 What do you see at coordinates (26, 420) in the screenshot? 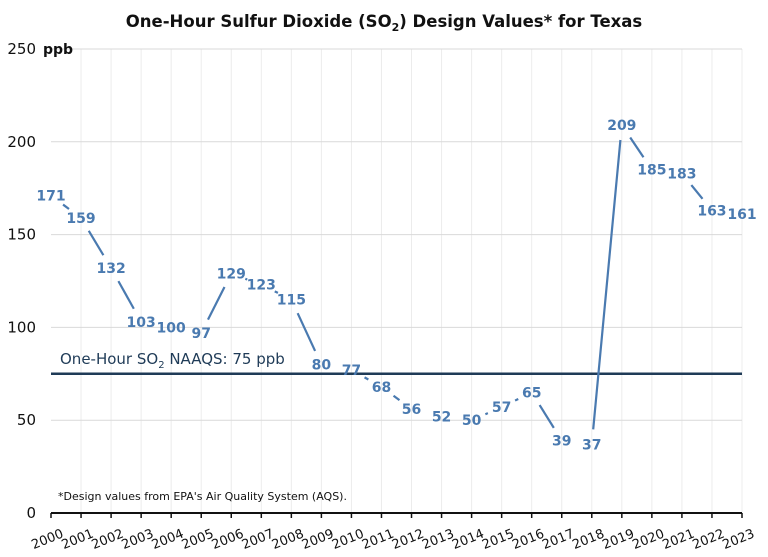
I see `y-tick-label: 50` at bounding box center [26, 420].